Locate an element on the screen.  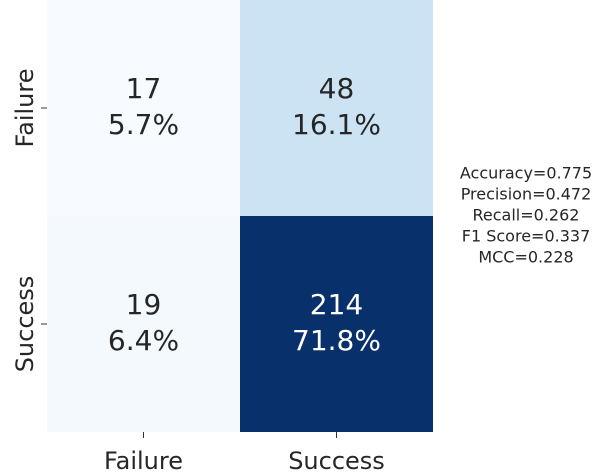
metric: MCC=0.228 is located at coordinates (525, 257).